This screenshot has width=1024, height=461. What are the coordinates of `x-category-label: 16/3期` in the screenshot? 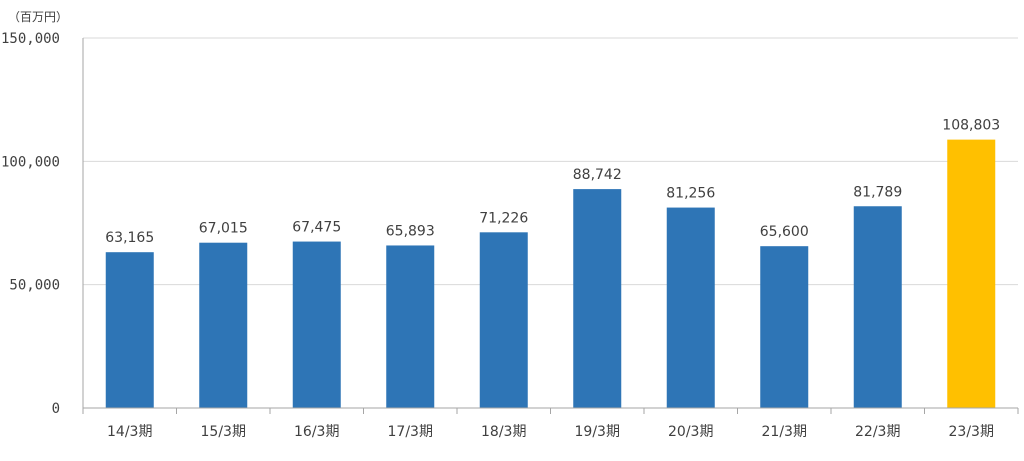 It's located at (316, 432).